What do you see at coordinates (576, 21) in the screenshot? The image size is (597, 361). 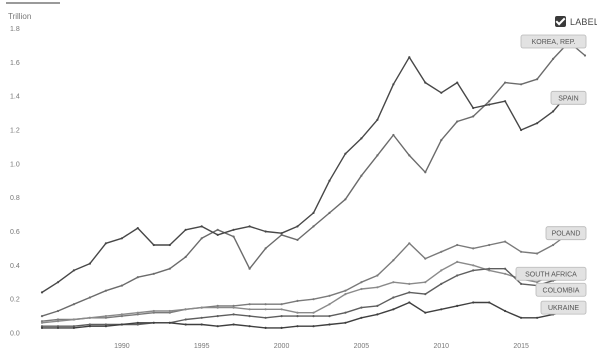 I see `label-toggle: LABEL` at bounding box center [576, 21].